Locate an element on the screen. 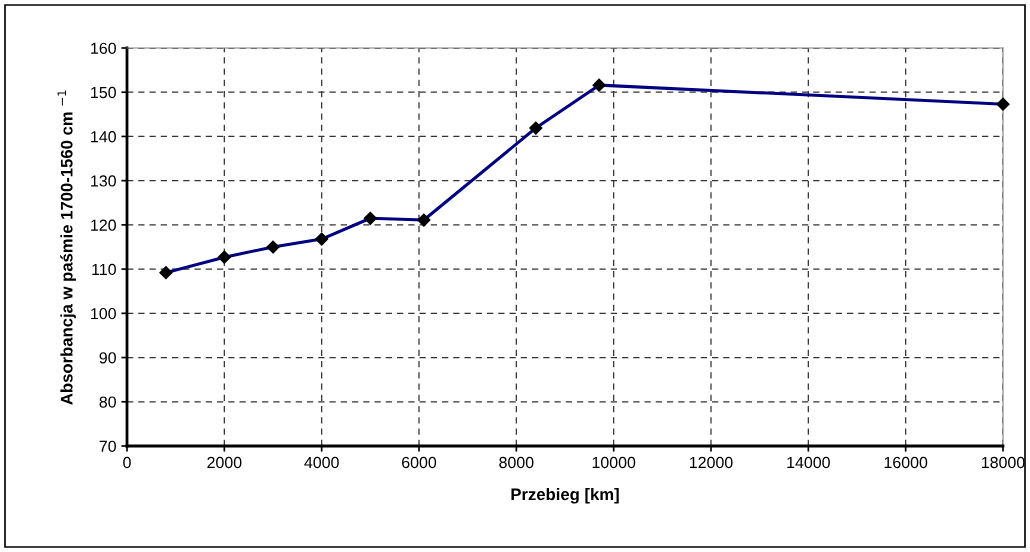 Image resolution: width=1030 pixels, height=552 pixels. y-tick-label: 130 is located at coordinates (103, 181).